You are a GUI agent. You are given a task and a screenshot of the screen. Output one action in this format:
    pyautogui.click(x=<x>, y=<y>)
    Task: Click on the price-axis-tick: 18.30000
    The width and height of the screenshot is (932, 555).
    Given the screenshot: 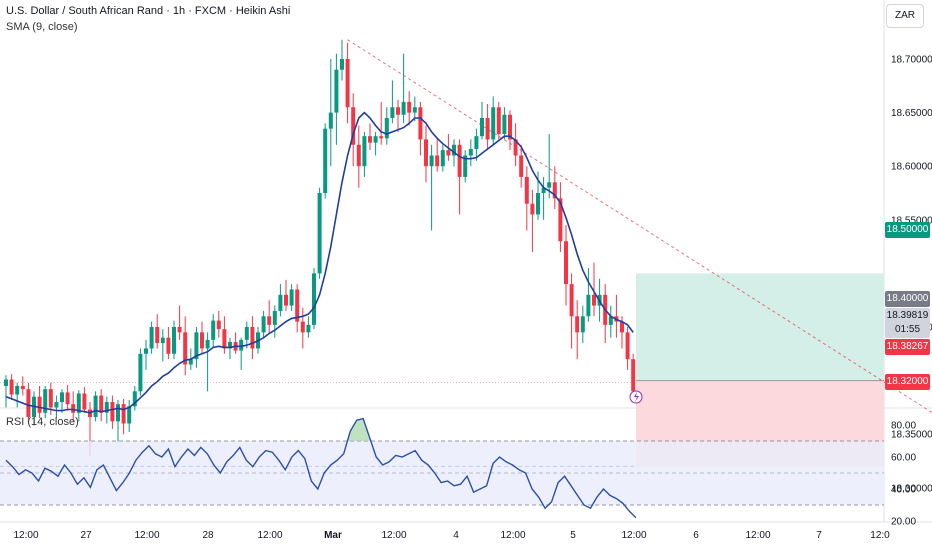 What is the action you would take?
    pyautogui.click(x=911, y=488)
    